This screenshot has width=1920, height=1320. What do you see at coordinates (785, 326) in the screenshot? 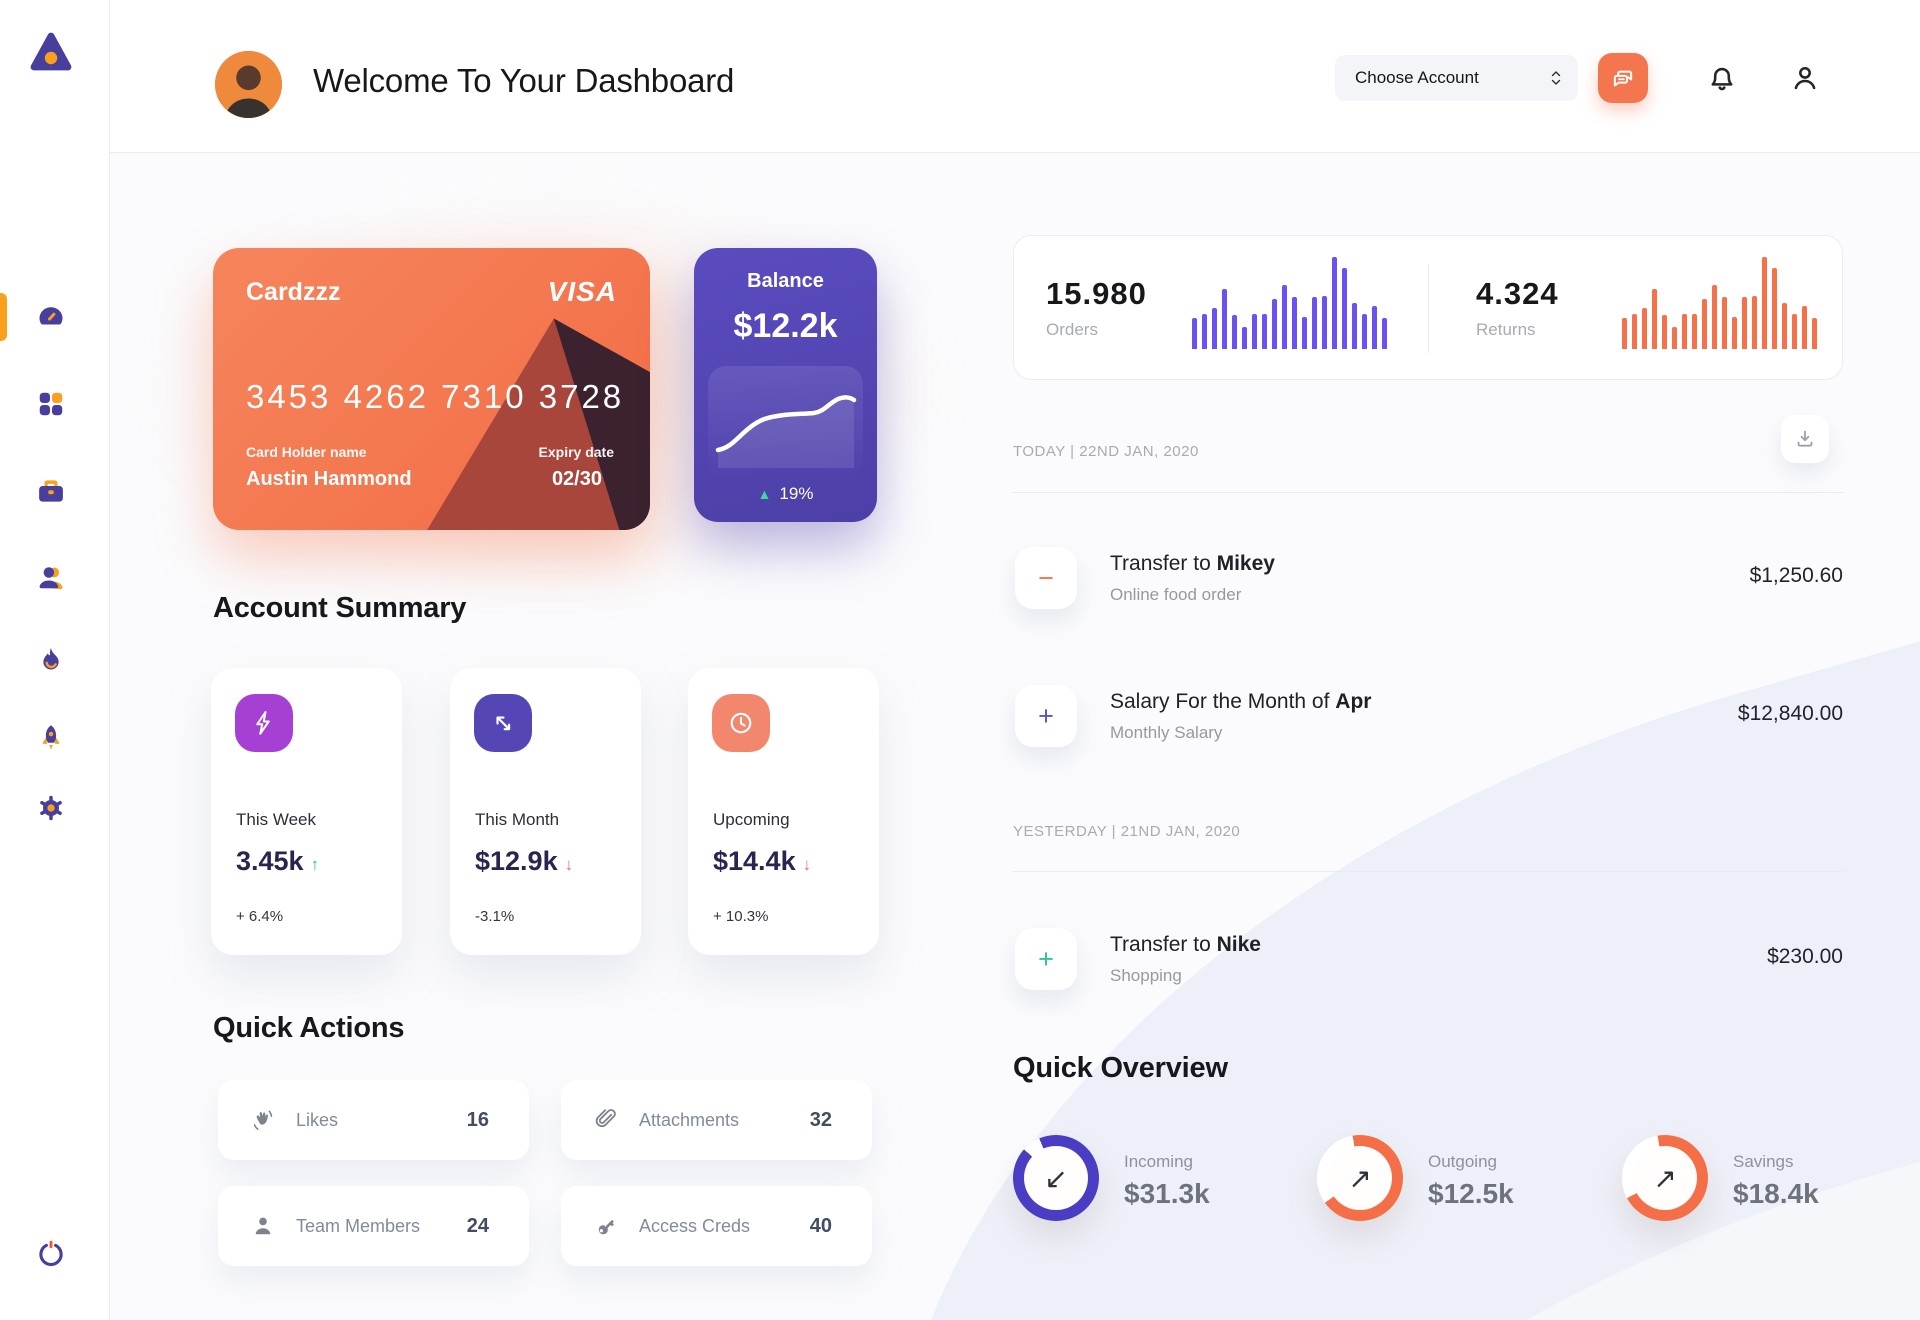
I see `balance-value: $12.2k` at bounding box center [785, 326].